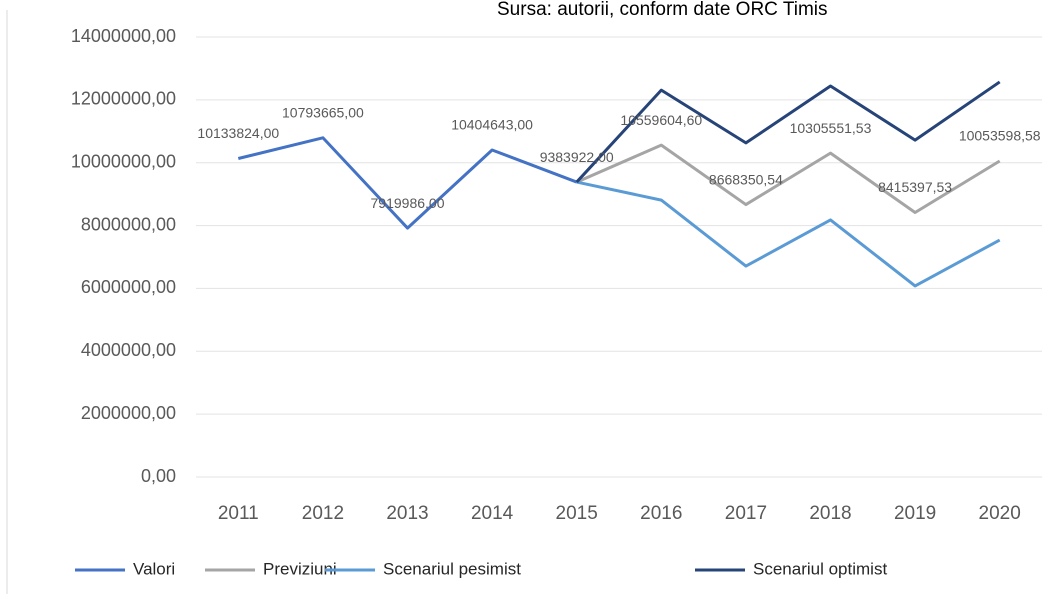 The height and width of the screenshot is (599, 1054). What do you see at coordinates (661, 513) in the screenshot?
I see `x-tick-label: 2016` at bounding box center [661, 513].